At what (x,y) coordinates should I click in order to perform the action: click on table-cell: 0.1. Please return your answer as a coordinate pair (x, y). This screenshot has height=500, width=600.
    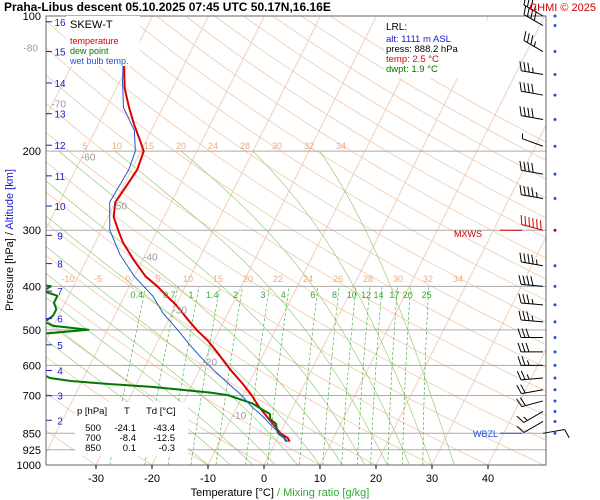
    Looking at the image, I should click on (129, 448).